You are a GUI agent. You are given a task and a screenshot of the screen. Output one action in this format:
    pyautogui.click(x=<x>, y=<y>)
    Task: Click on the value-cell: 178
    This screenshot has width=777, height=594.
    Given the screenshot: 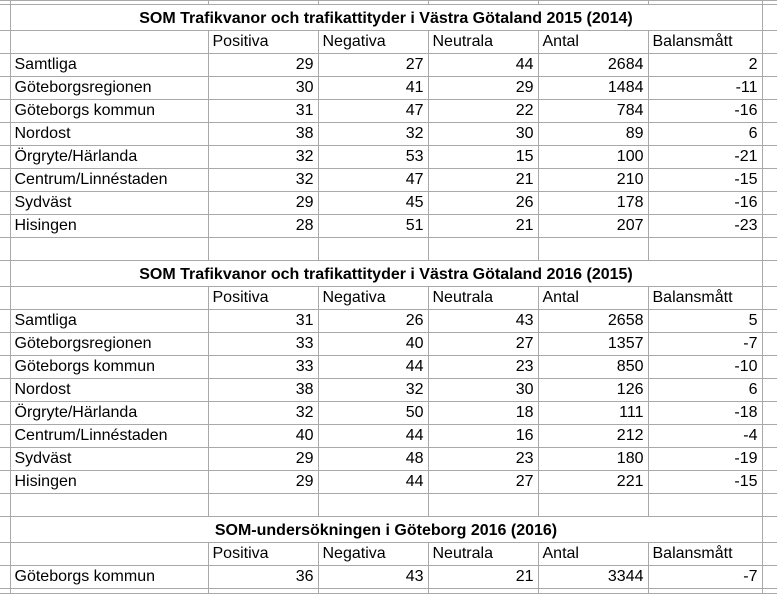 What is the action you would take?
    pyautogui.click(x=593, y=203)
    